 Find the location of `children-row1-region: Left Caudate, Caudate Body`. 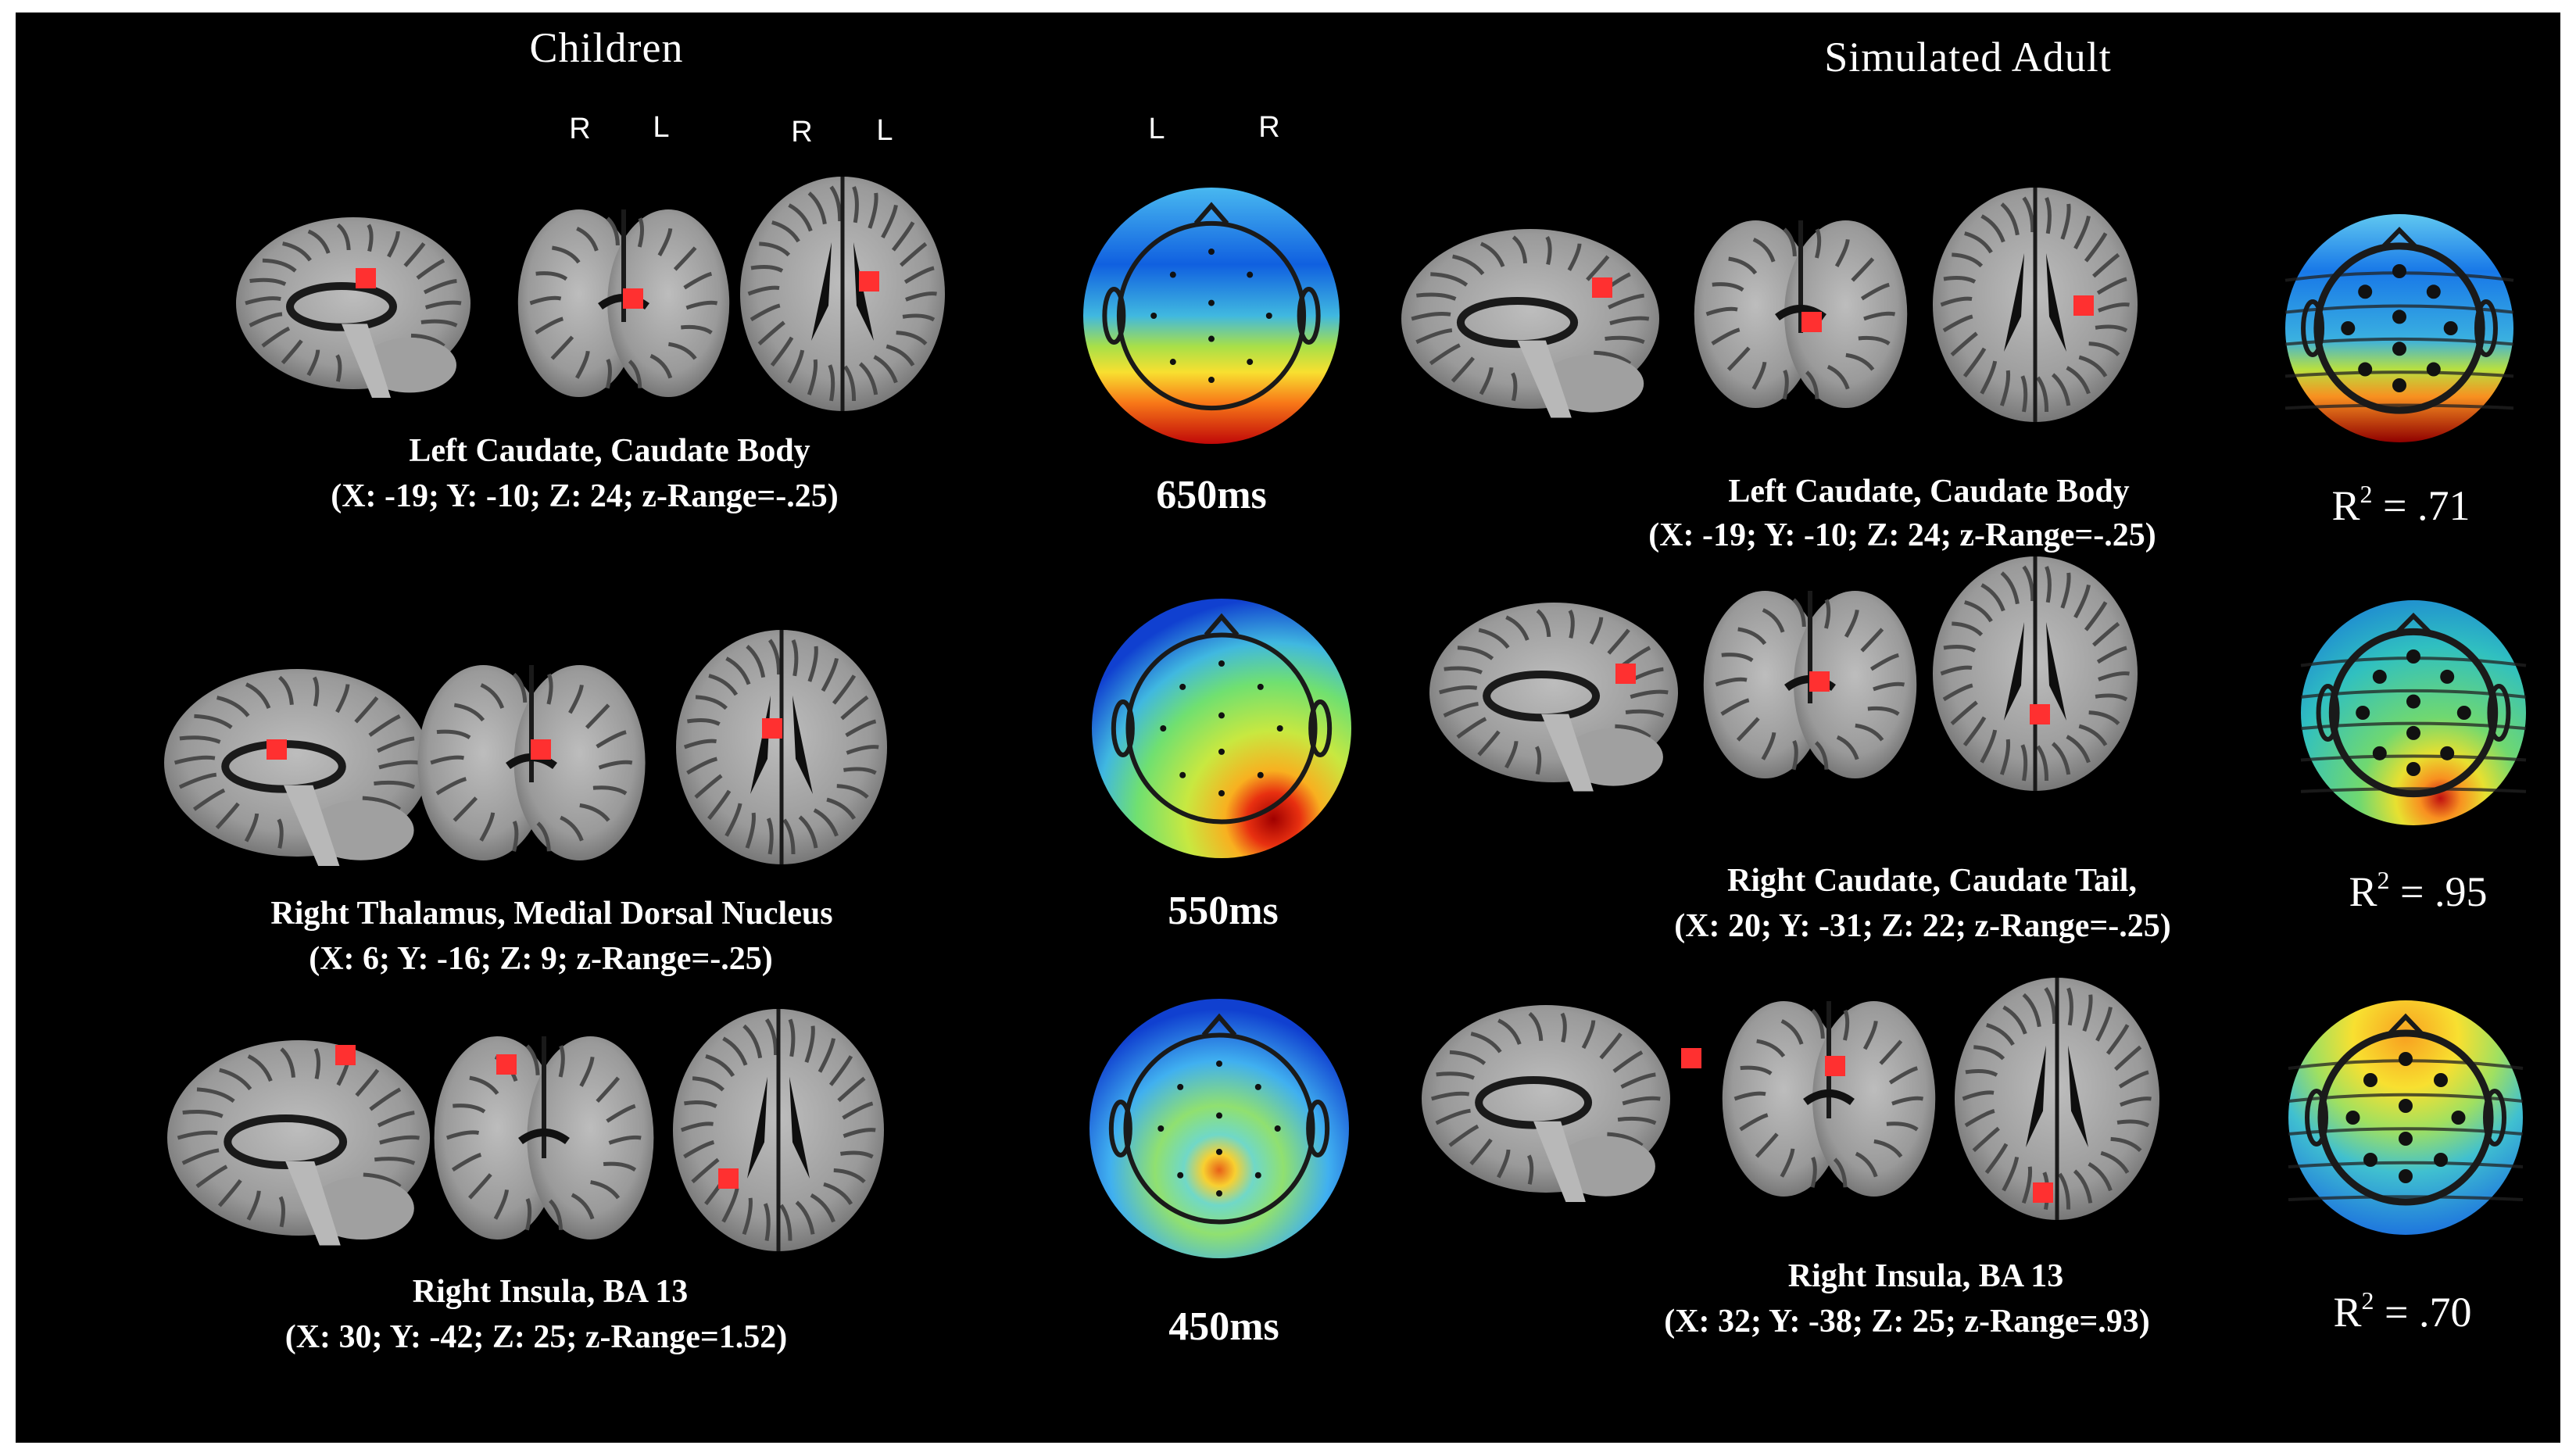

children-row1-region: Left Caudate, Caudate Body is located at coordinates (609, 451).